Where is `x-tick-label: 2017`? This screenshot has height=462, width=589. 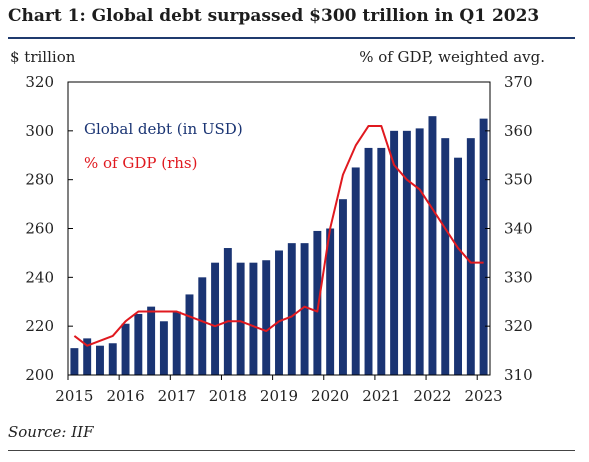
x-tick-label: 2017 is located at coordinates (177, 396).